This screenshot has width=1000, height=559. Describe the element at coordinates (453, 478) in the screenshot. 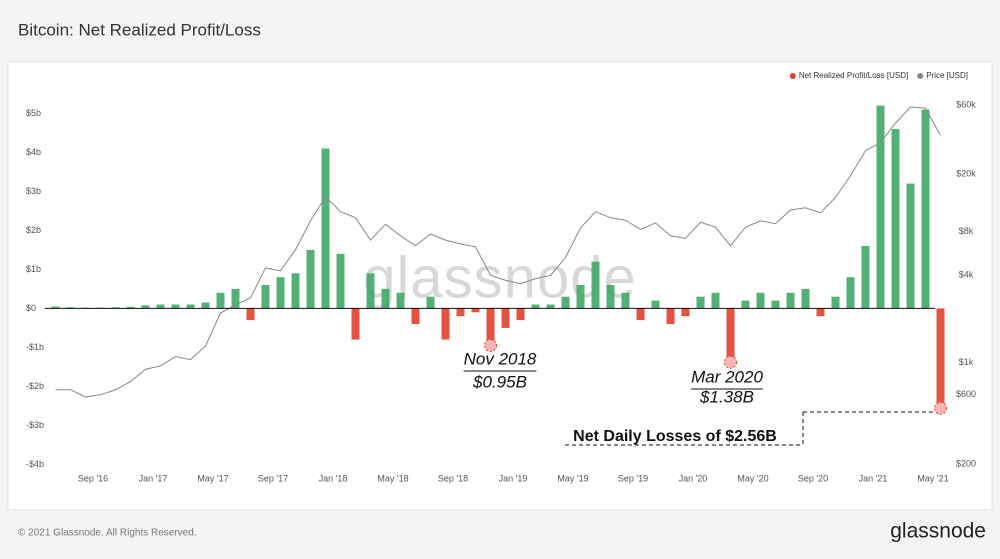

I see `x-tick-label: Sep '18` at that location.